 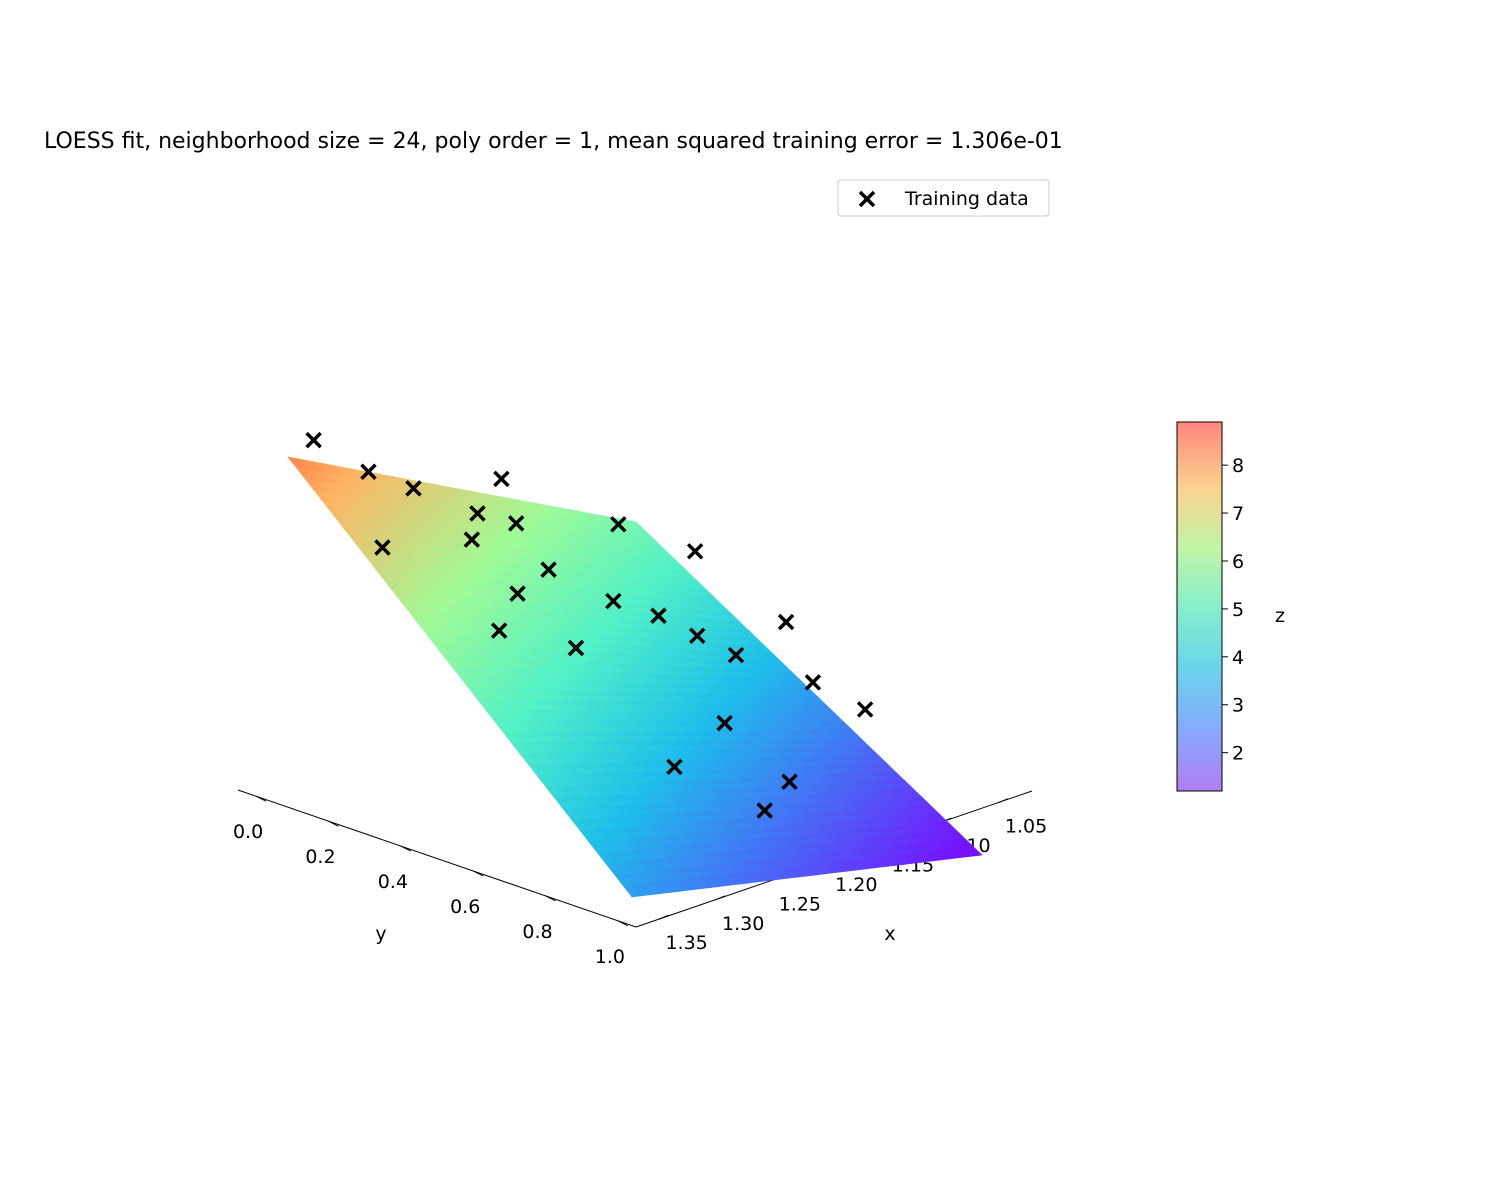 What do you see at coordinates (1238, 466) in the screenshot?
I see `colorbar-tick-label: 8` at bounding box center [1238, 466].